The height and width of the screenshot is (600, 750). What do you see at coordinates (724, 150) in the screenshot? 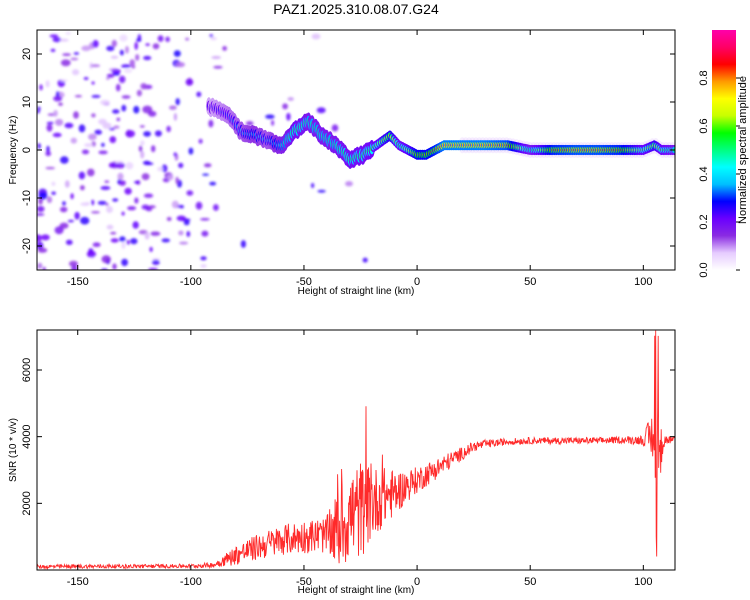
I see `colorbar-scale` at bounding box center [724, 150].